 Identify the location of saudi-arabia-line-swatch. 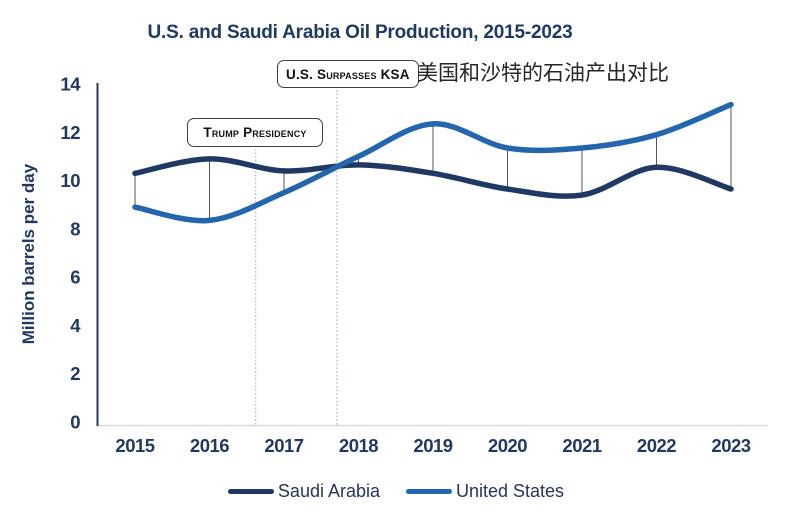
(250, 491).